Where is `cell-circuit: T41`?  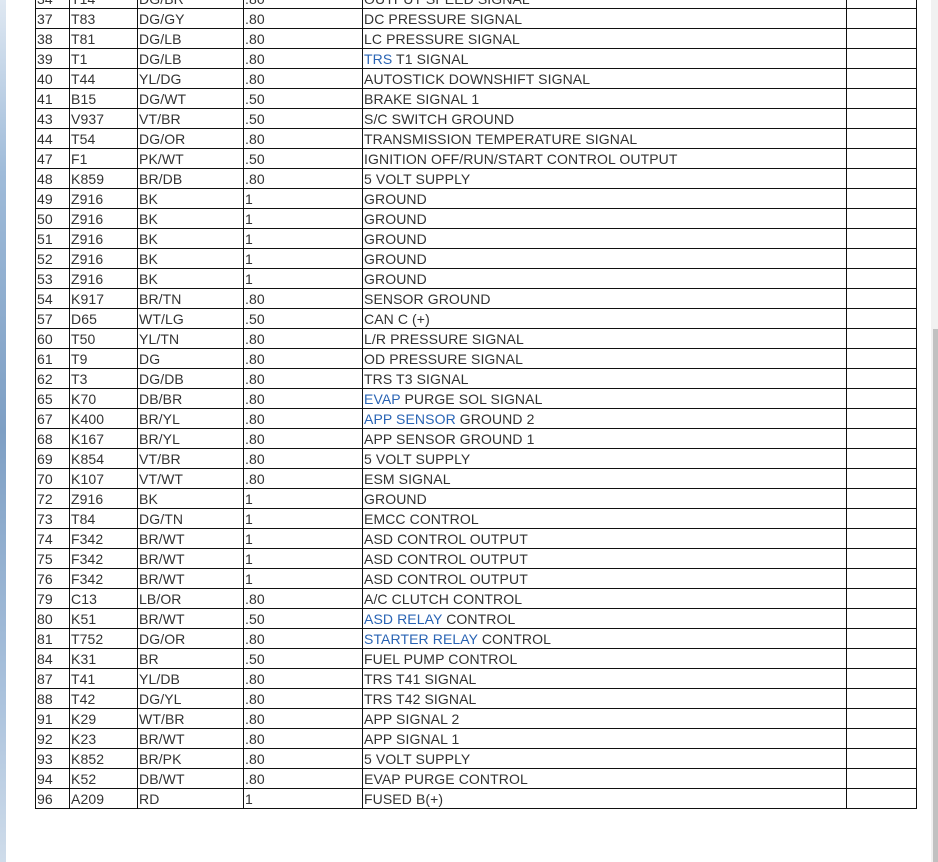
cell-circuit: T41 is located at coordinates (103, 678).